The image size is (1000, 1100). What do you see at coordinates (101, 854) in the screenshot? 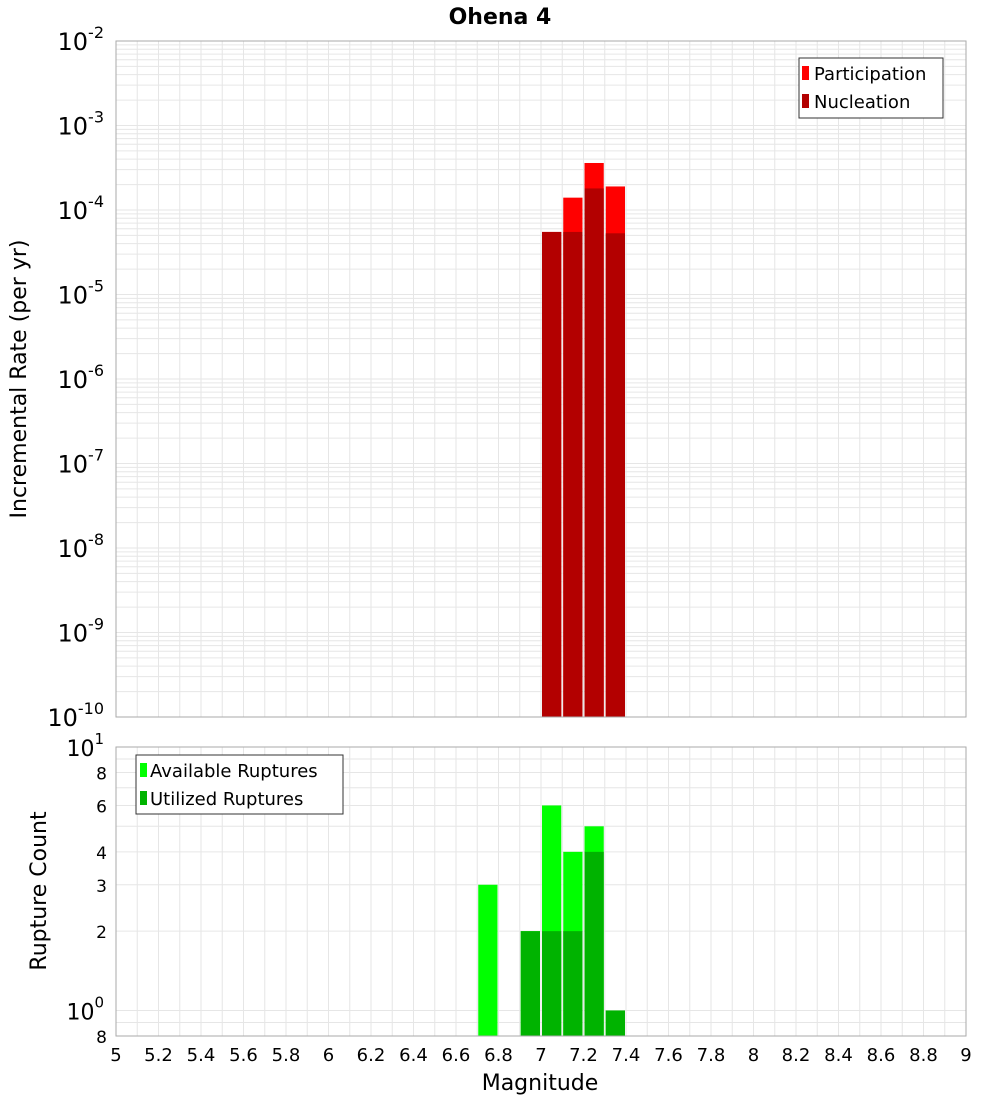
I see `count-y-tick-label: 4` at bounding box center [101, 854].